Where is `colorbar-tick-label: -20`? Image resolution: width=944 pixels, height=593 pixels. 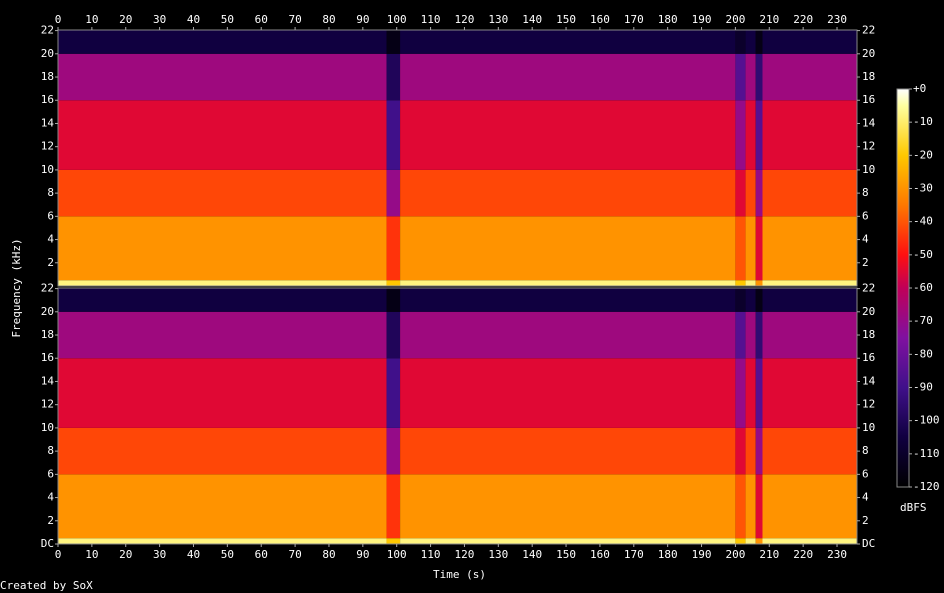 colorbar-tick-label: -20 is located at coordinates (923, 154).